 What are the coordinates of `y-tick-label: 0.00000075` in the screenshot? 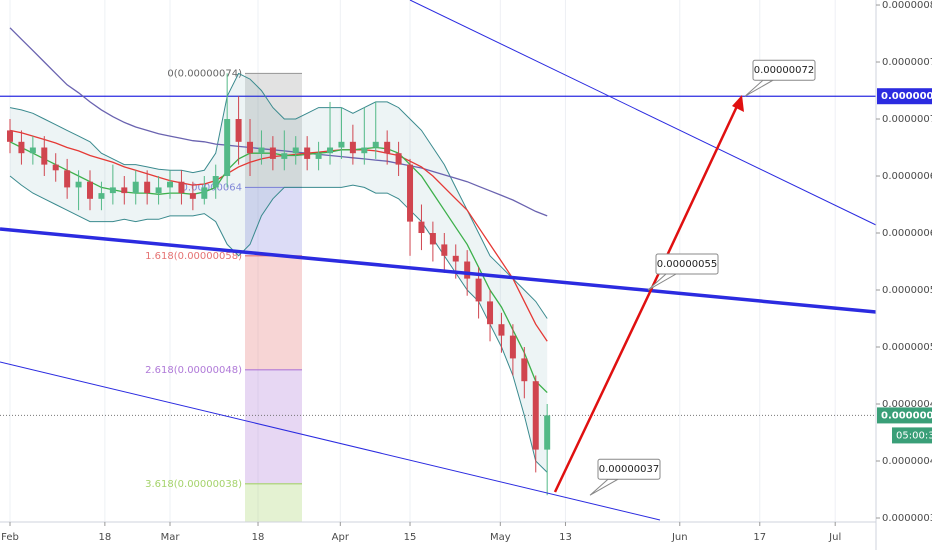 It's located at (907, 62).